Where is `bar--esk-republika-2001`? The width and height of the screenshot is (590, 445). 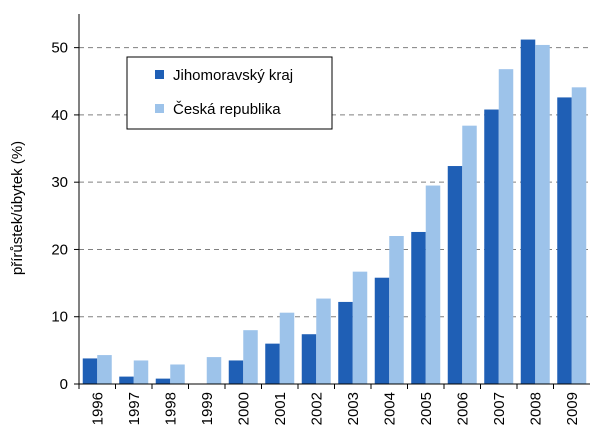
bar--esk-republika-2001 is located at coordinates (287, 348).